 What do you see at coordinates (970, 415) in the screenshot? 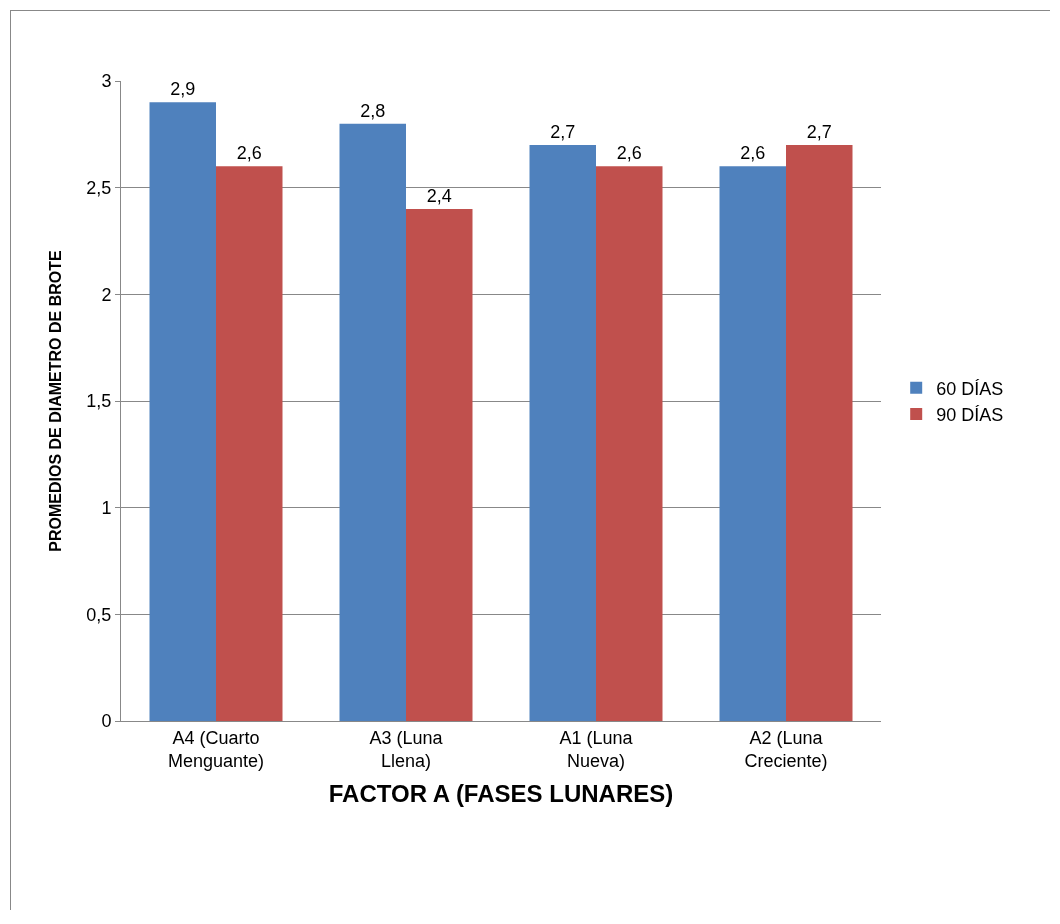
I see `legend-label: 90 DÍAS` at bounding box center [970, 415].